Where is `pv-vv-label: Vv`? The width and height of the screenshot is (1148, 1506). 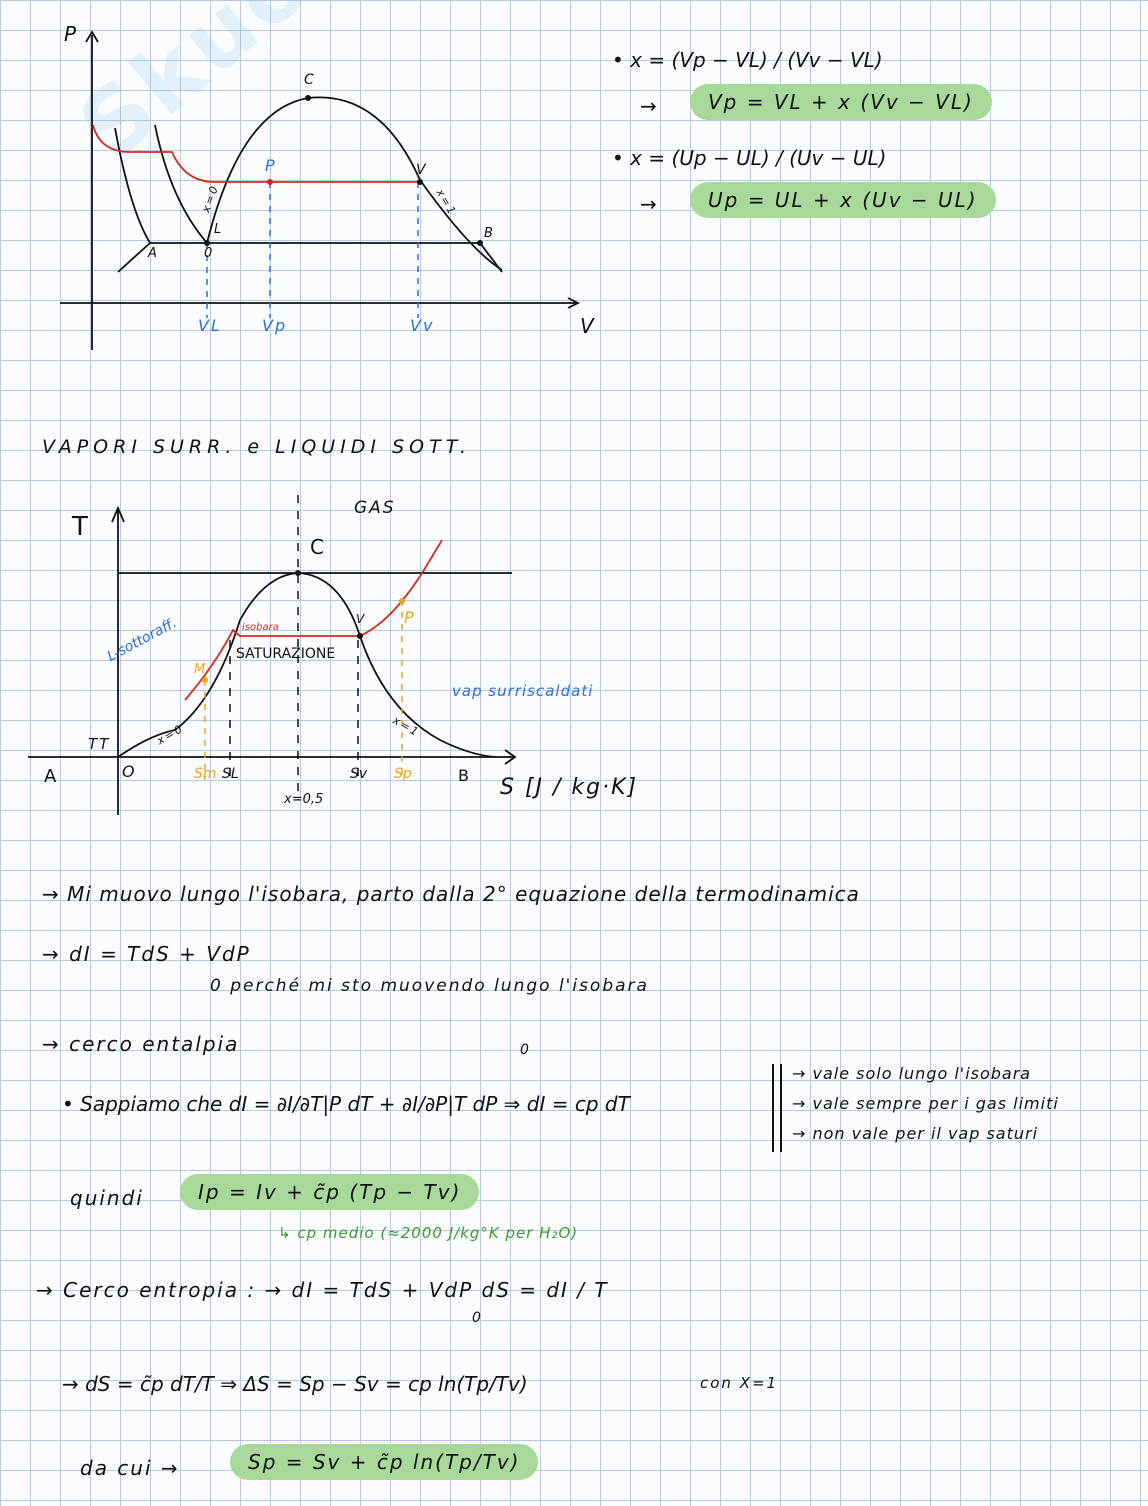 pv-vv-label: Vv is located at coordinates (422, 325).